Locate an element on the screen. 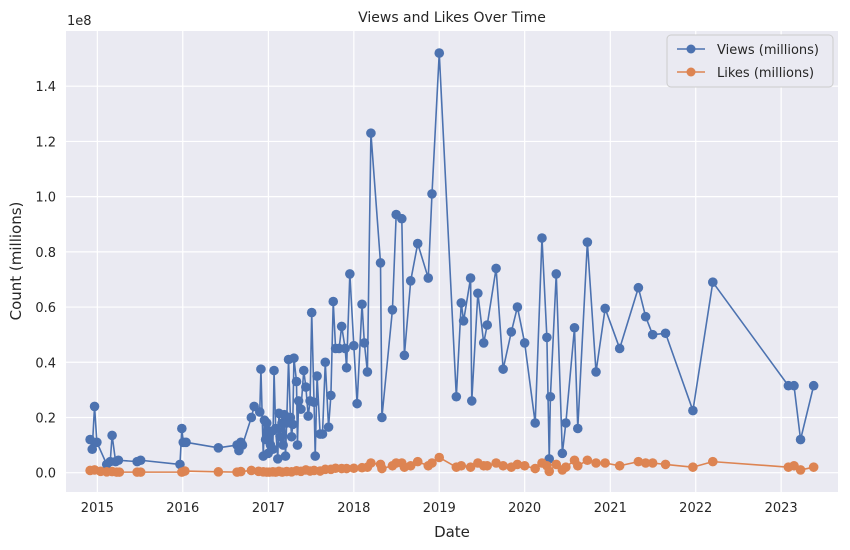 The height and width of the screenshot is (550, 850). x-tick-label: 2018 is located at coordinates (353, 508).